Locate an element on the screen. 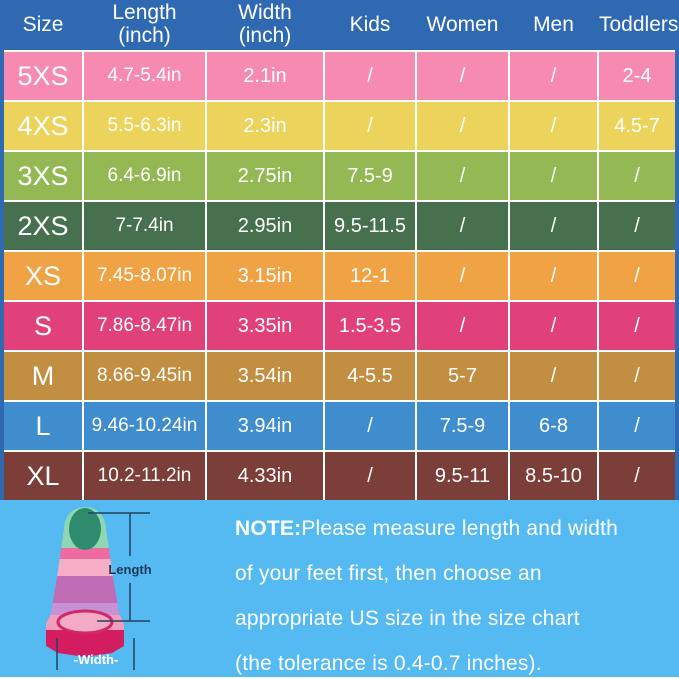  length-cell: 10.2-11.2in is located at coordinates (144, 476).